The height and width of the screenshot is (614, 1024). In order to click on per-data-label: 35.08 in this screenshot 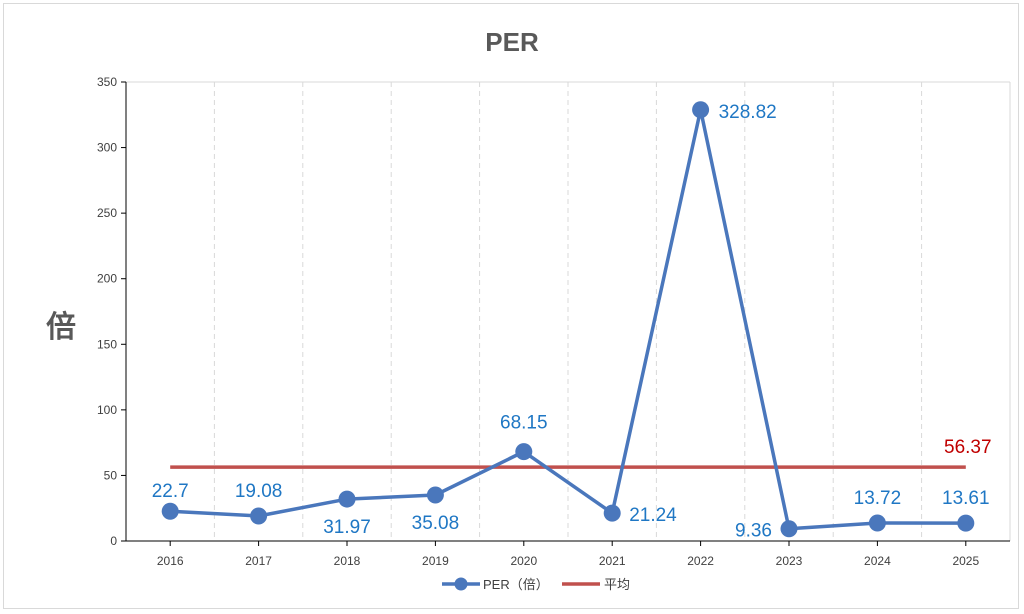, I will do `click(436, 523)`.